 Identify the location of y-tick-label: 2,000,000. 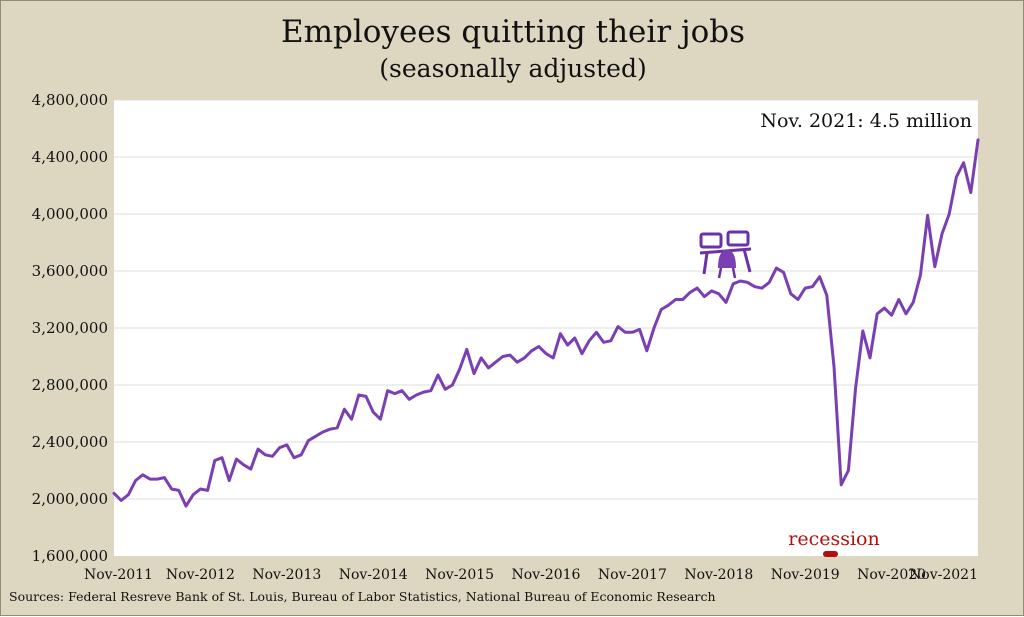
(70, 499).